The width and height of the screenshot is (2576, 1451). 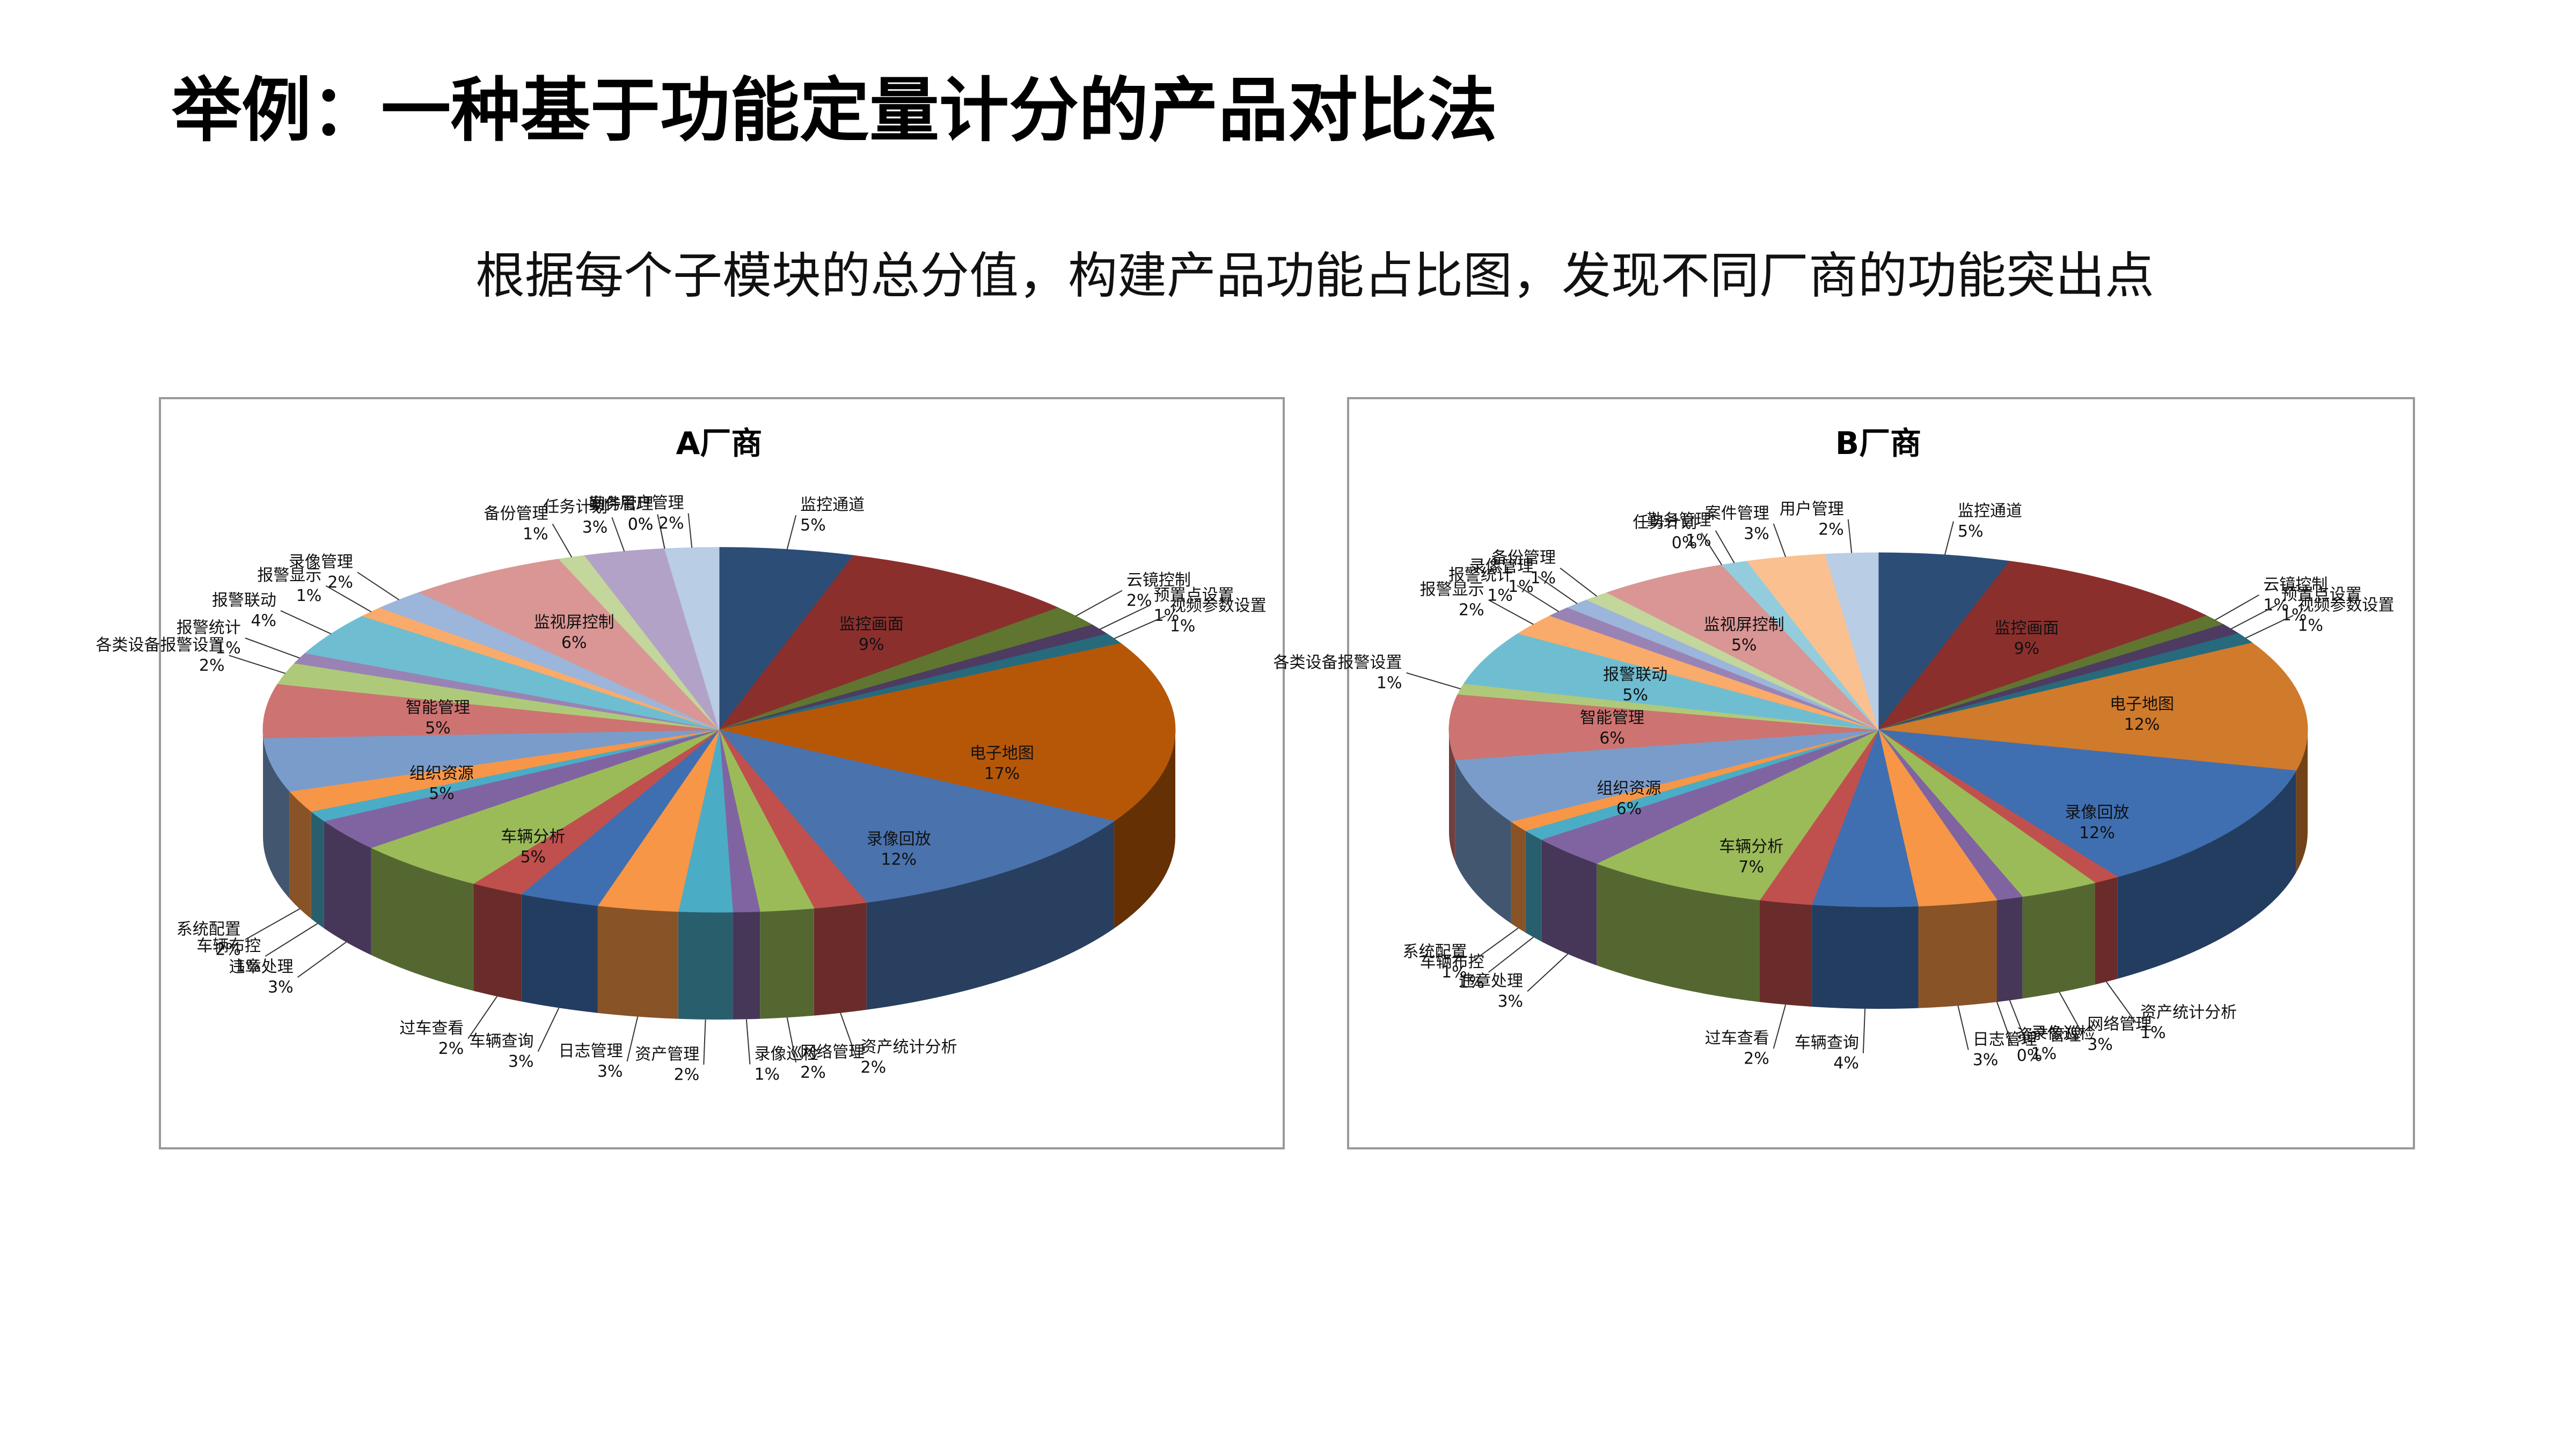 I want to click on slice-label: 监控通道, so click(x=832, y=505).